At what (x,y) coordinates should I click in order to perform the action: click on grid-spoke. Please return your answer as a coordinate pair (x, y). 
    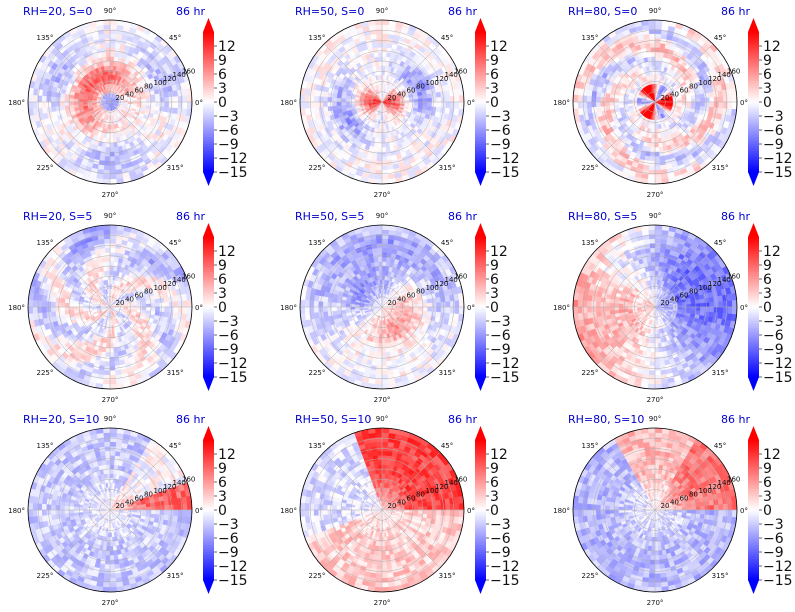
    Looking at the image, I should click on (139, 131).